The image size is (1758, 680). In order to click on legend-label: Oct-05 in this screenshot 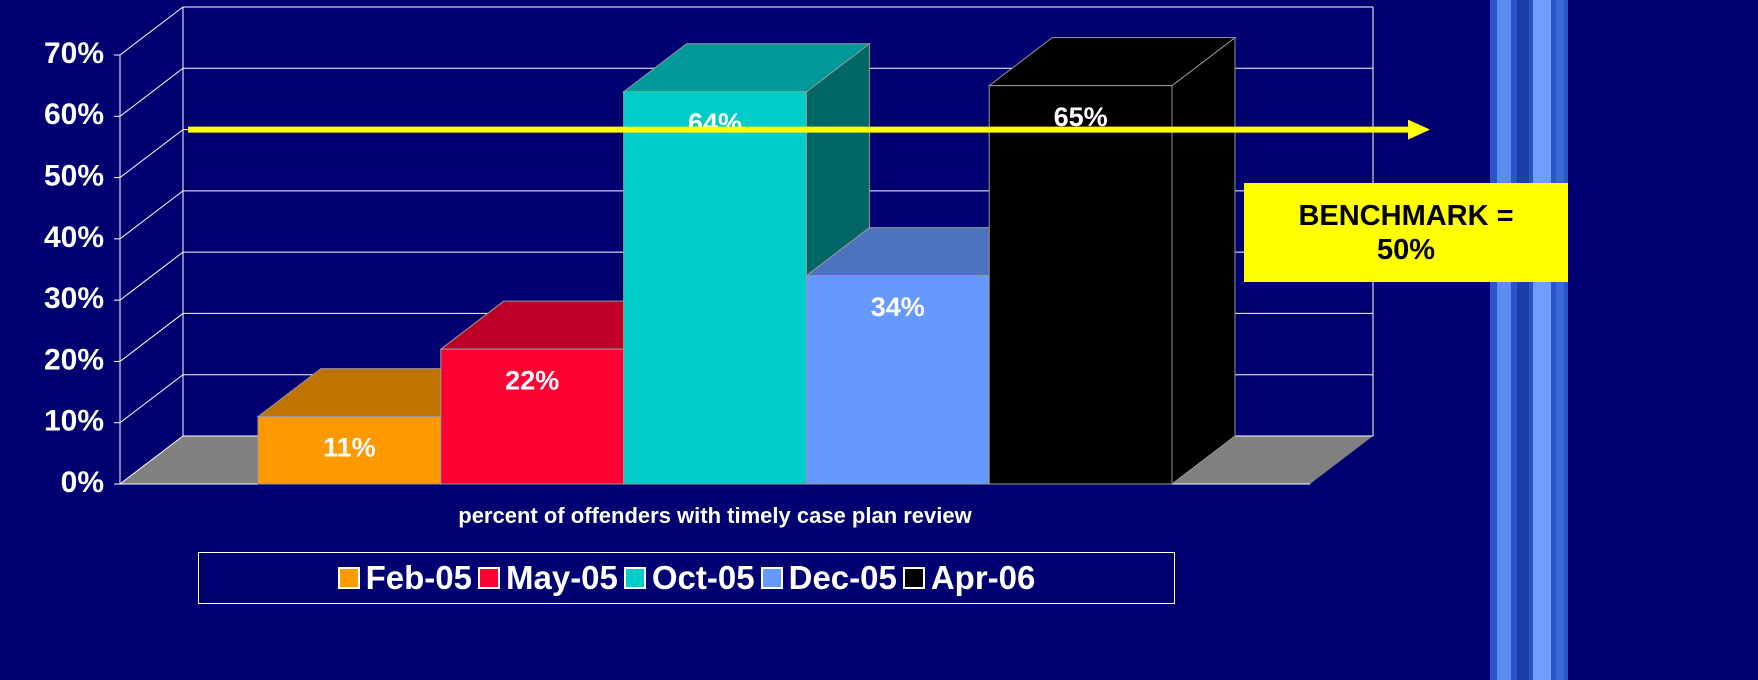, I will do `click(703, 577)`.